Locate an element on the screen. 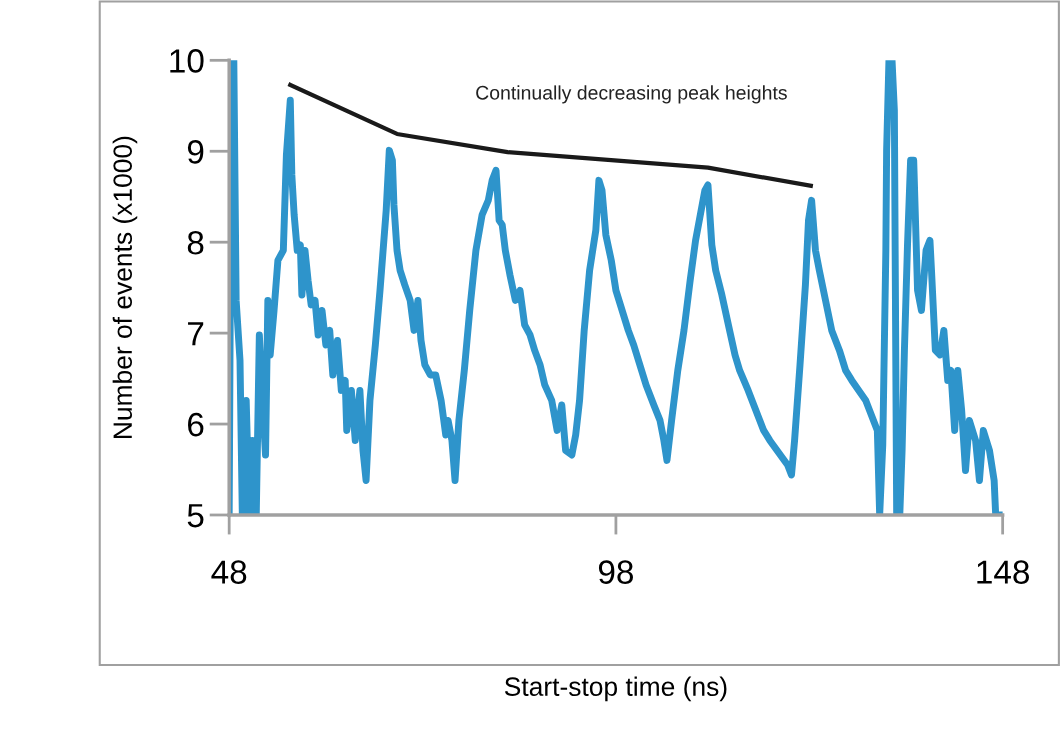 The width and height of the screenshot is (1061, 754). y-tick-label: 8 is located at coordinates (195, 242).